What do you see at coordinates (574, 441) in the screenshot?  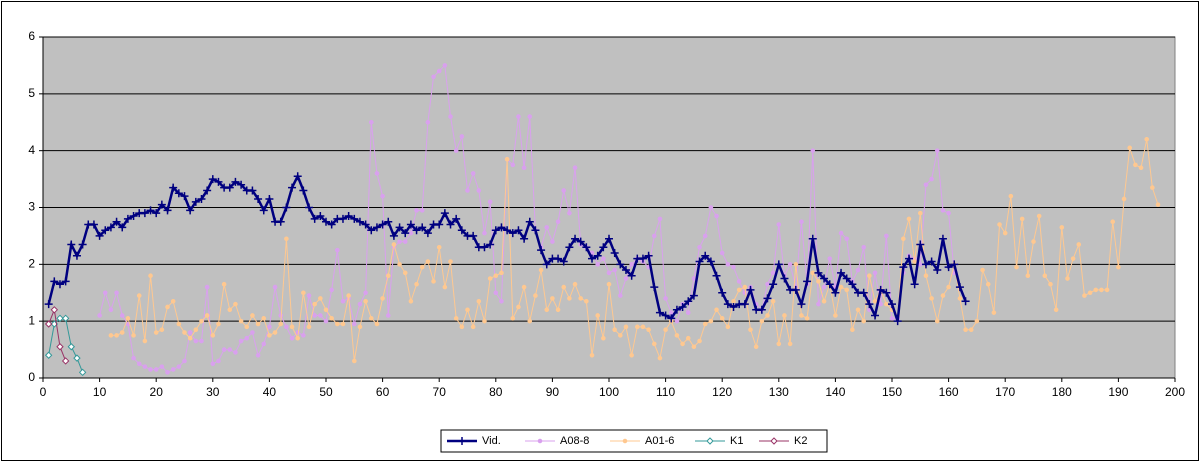 I see `legend-label: A08-8` at bounding box center [574, 441].